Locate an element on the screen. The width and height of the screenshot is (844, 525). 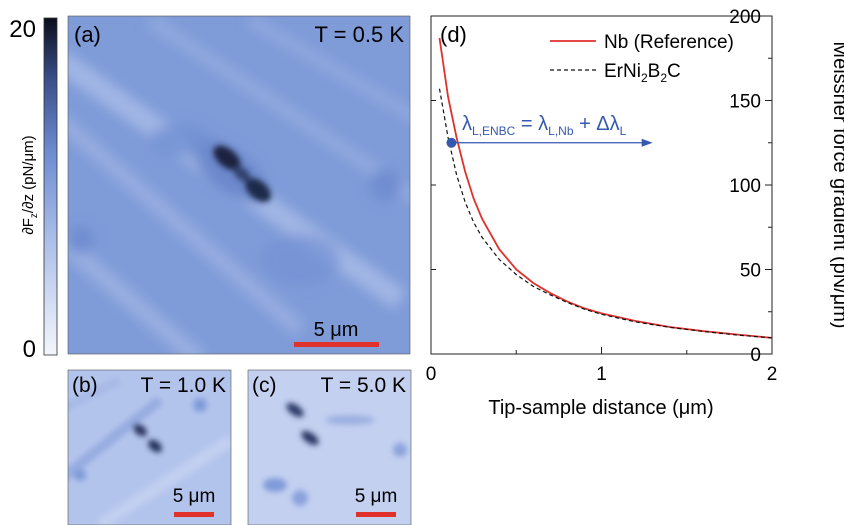
y-tick-label-0: 0 is located at coordinates (755, 355).